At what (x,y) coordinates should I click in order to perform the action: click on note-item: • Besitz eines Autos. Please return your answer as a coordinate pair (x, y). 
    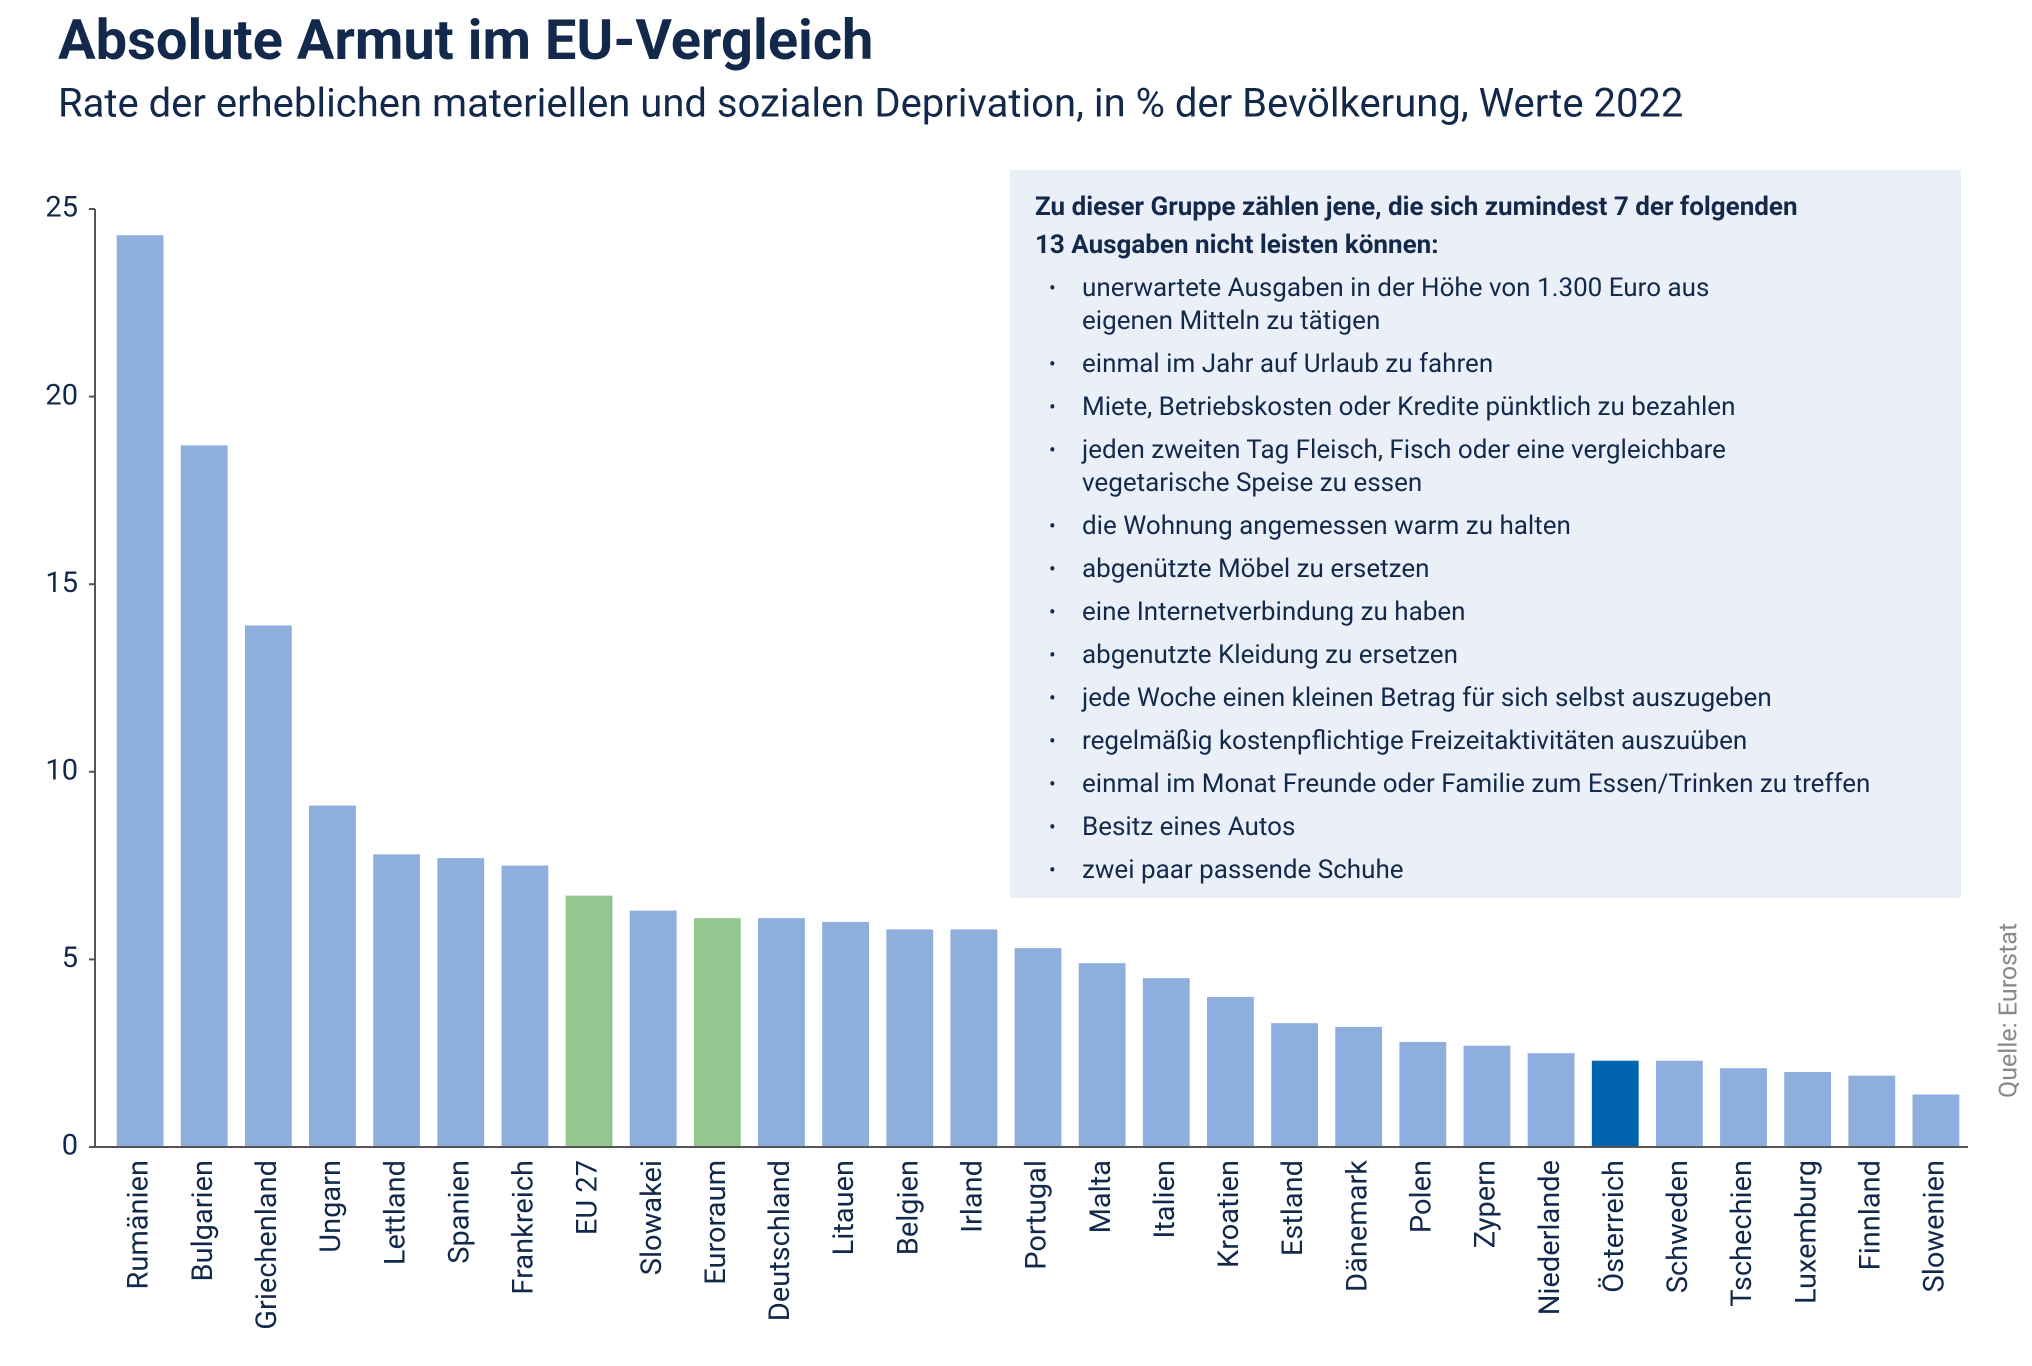
    Looking at the image, I should click on (1486, 827).